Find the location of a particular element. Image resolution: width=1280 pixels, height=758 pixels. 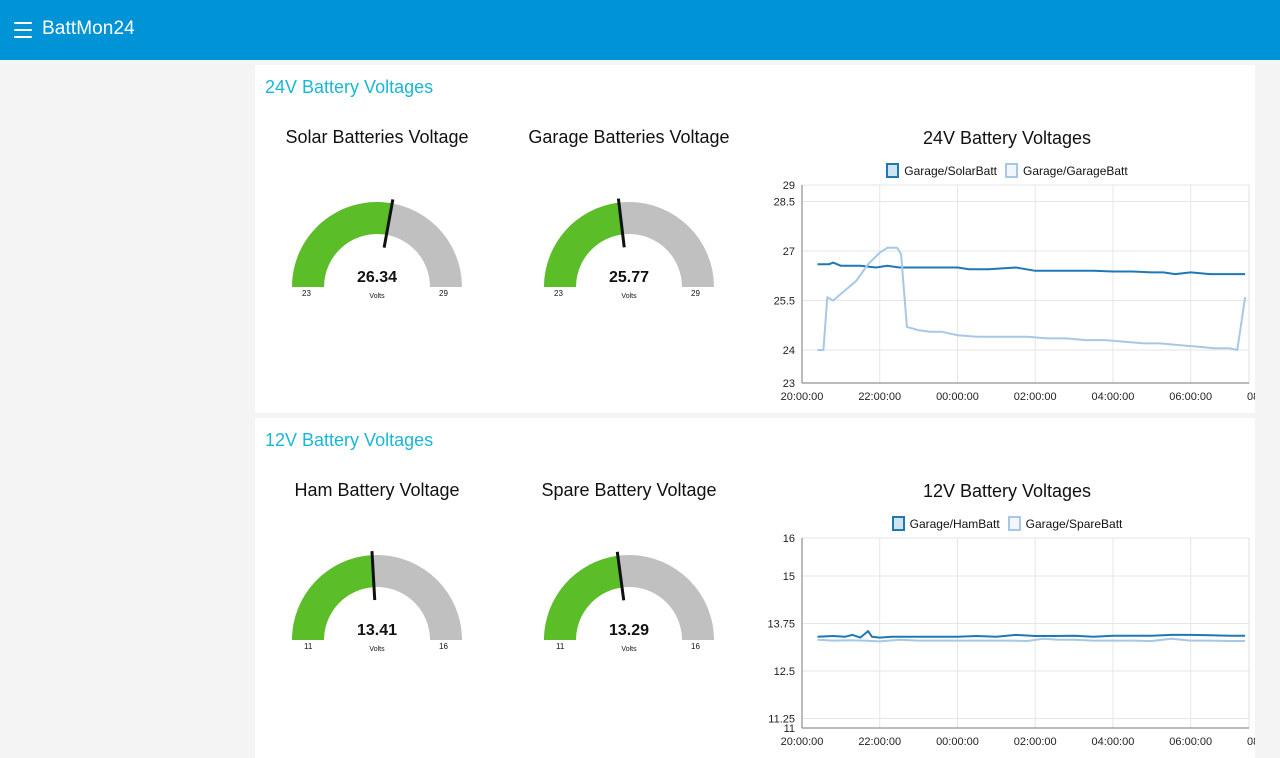

y-tick-label: 28.5 is located at coordinates (784, 203).